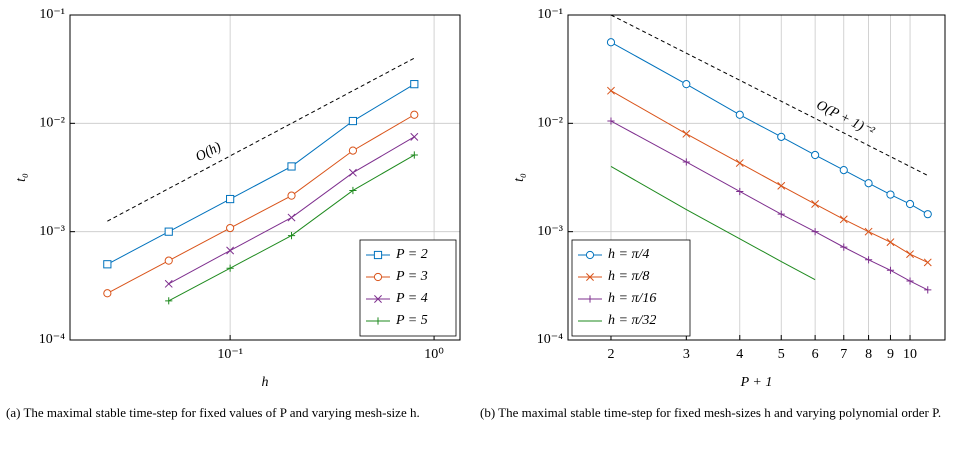 This screenshot has height=452, width=953. What do you see at coordinates (756, 382) in the screenshot?
I see `x-axis-label: P + 1` at bounding box center [756, 382].